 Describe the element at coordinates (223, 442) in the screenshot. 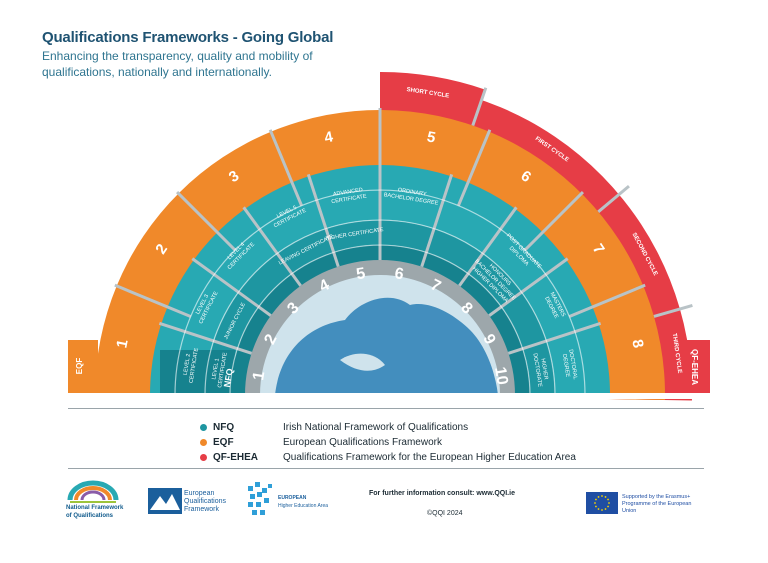

I see `legend-abbr-eqf: EQF` at that location.